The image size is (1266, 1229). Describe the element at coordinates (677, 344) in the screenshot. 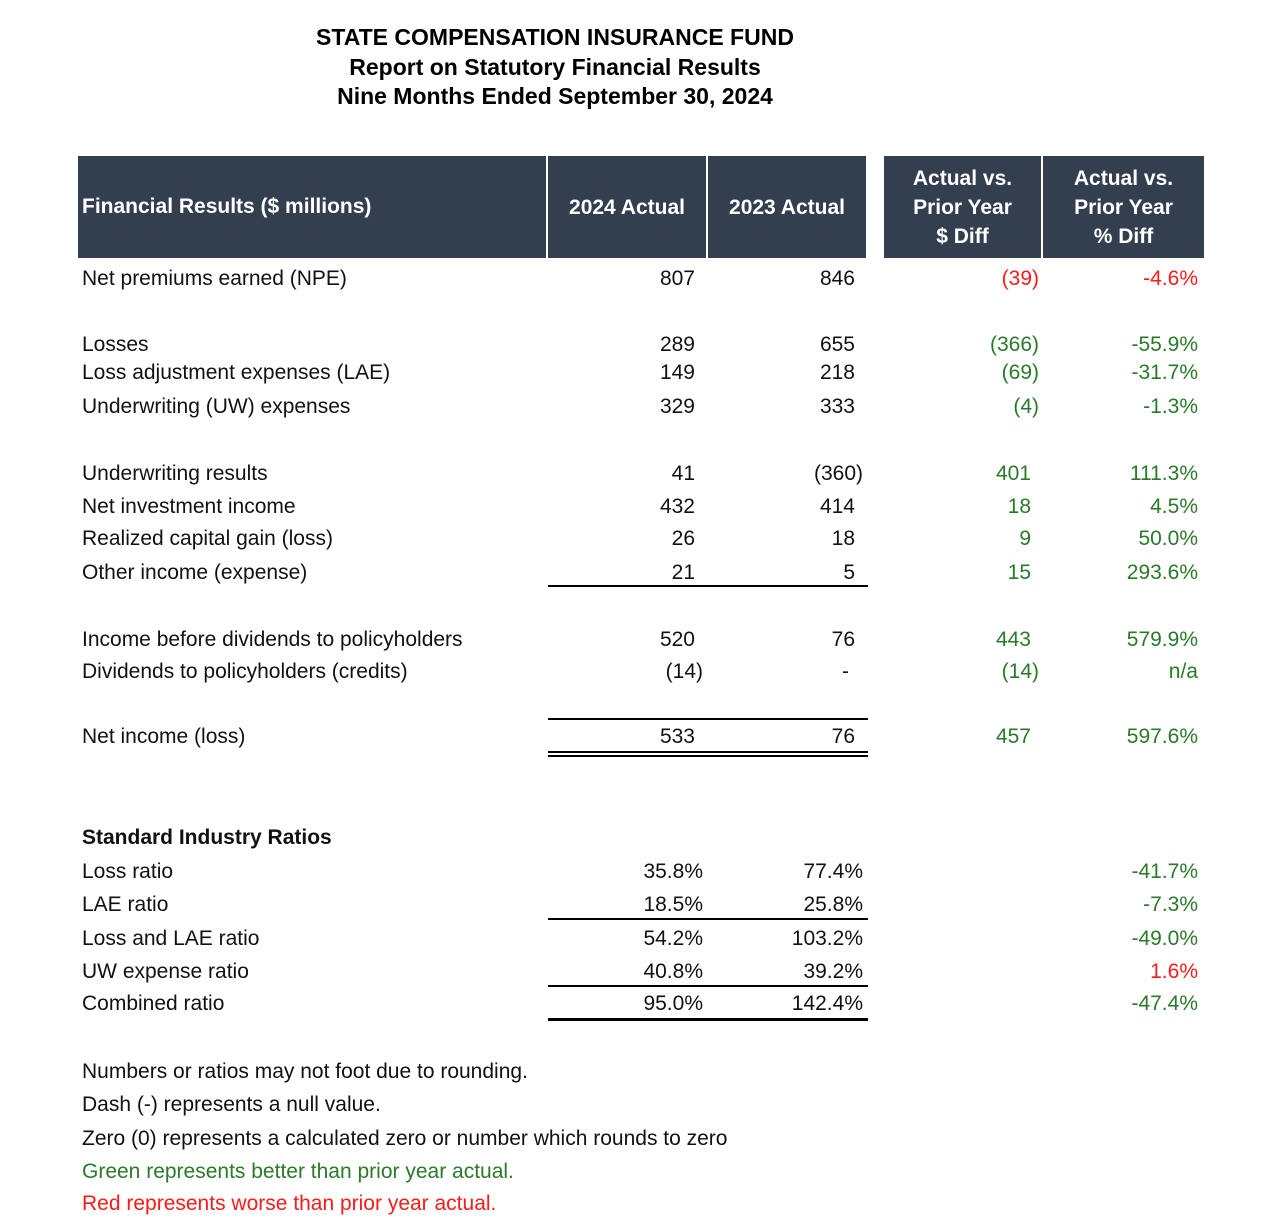

I see `value-2024: 289` at that location.